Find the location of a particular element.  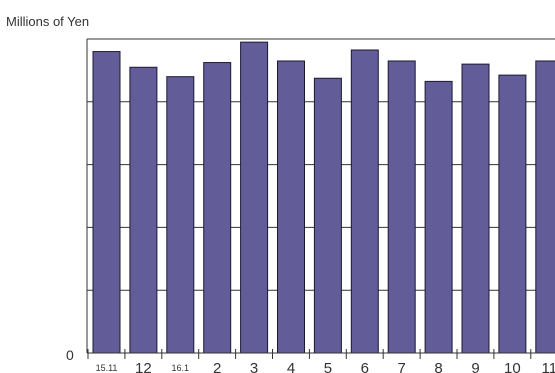

x-tick-label: 2 is located at coordinates (217, 366).